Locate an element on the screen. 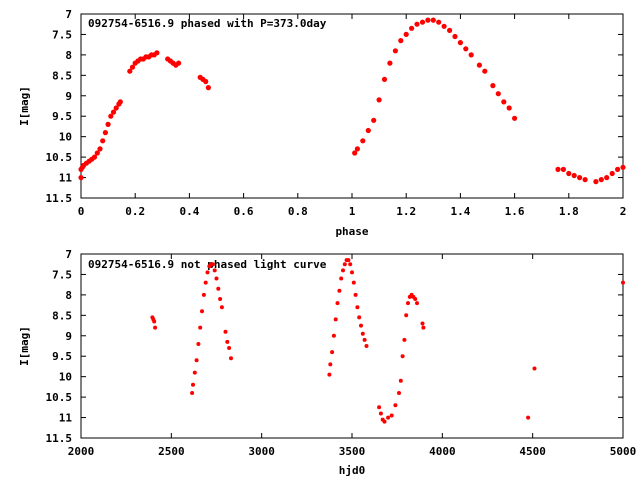  y-tick-label-top: 8.5 is located at coordinates (62, 75).